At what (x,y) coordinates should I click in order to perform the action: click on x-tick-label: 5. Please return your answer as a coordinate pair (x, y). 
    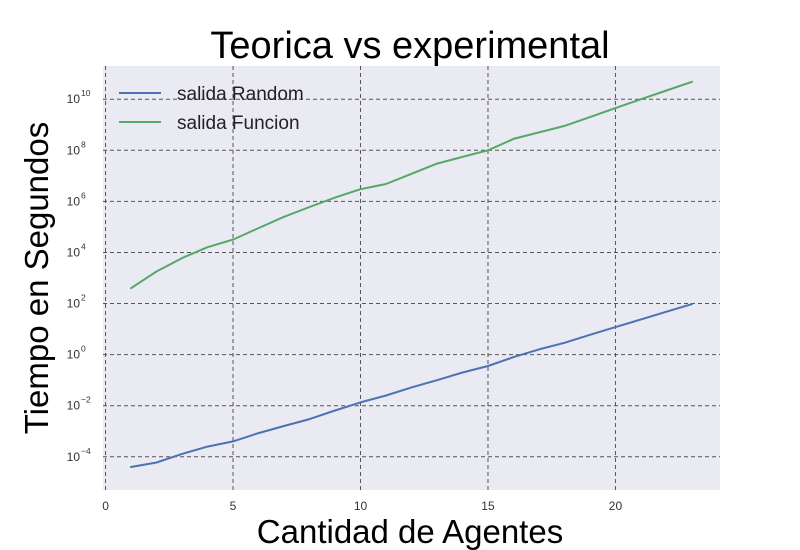
    Looking at the image, I should click on (233, 506).